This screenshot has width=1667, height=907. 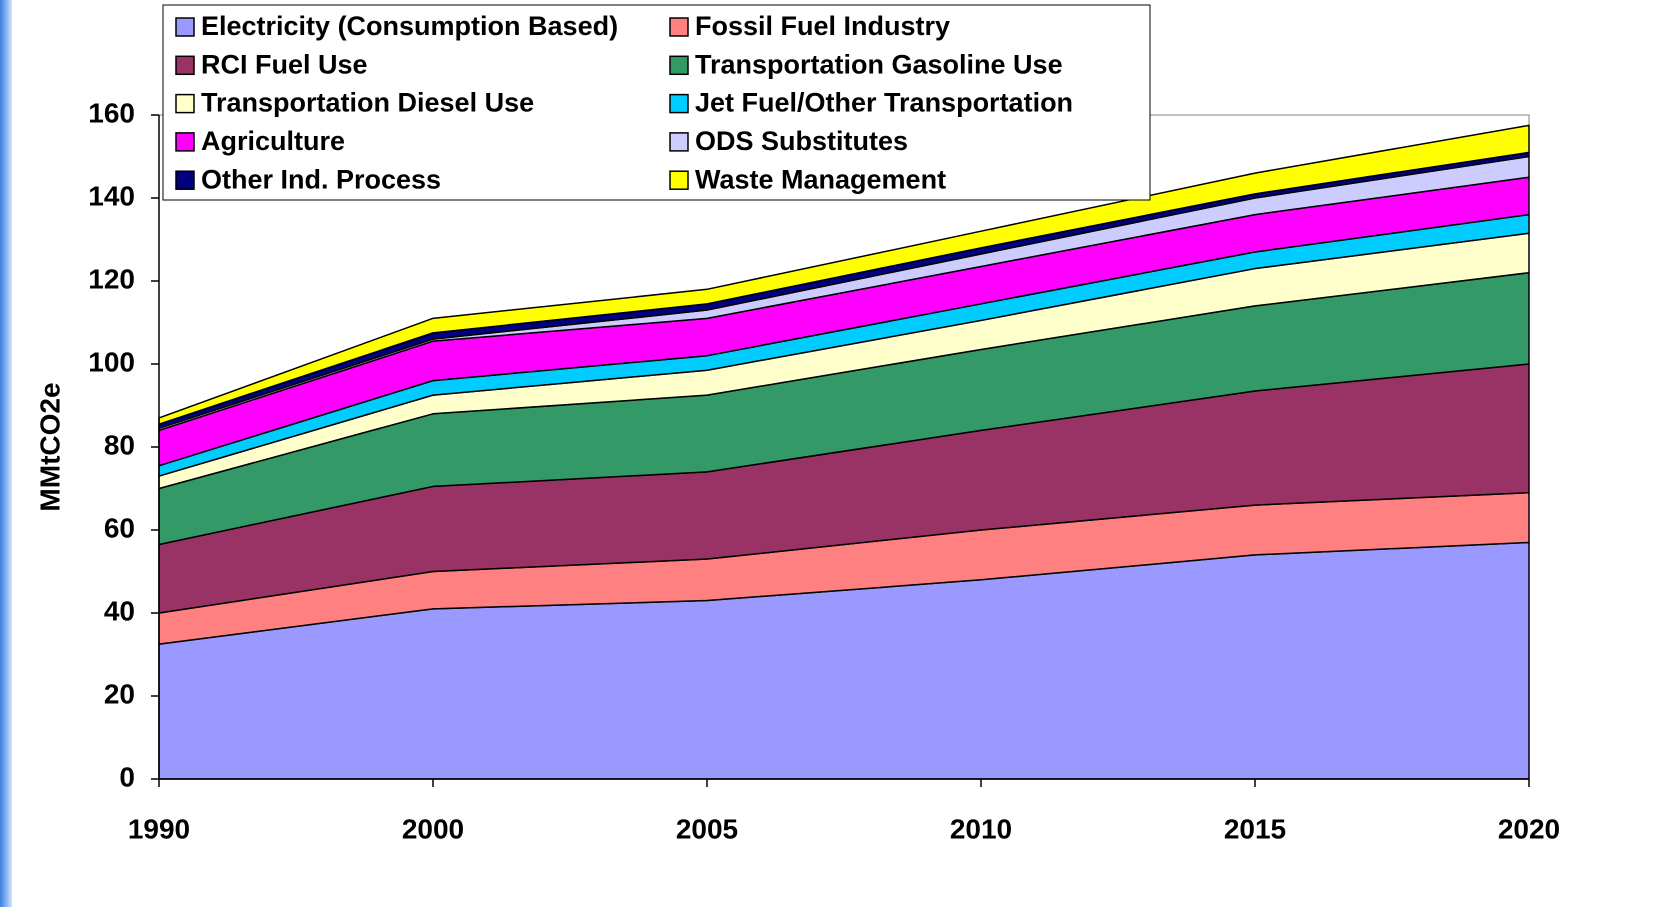 What do you see at coordinates (127, 776) in the screenshot?
I see `y-tick-label: 0` at bounding box center [127, 776].